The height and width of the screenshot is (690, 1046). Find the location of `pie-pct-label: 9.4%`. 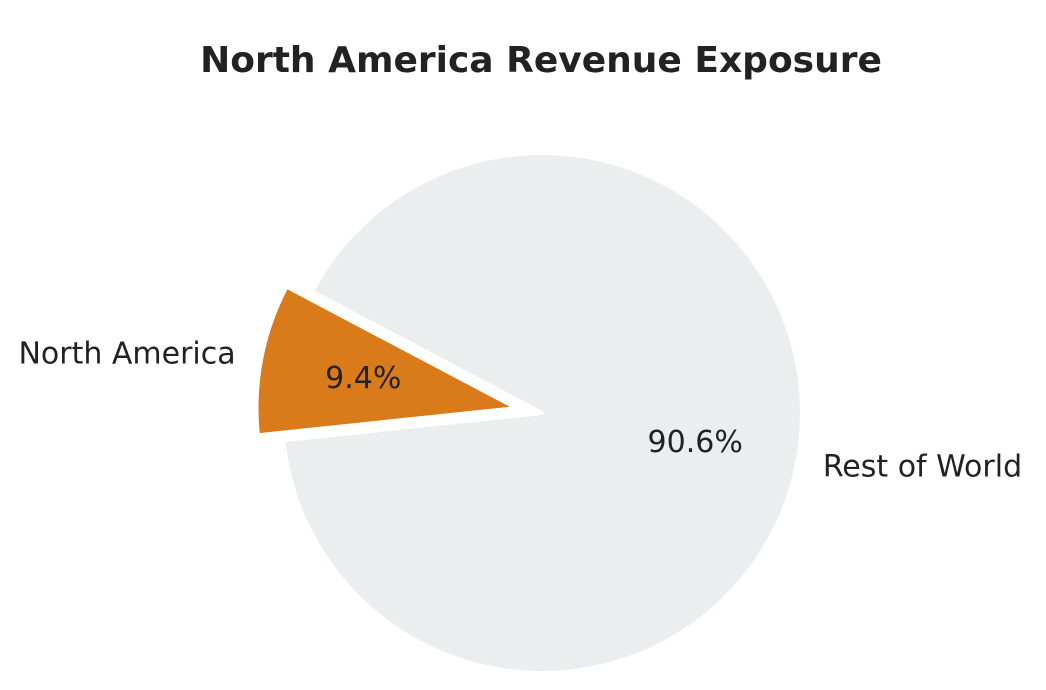

pie-pct-label: 9.4% is located at coordinates (363, 378).